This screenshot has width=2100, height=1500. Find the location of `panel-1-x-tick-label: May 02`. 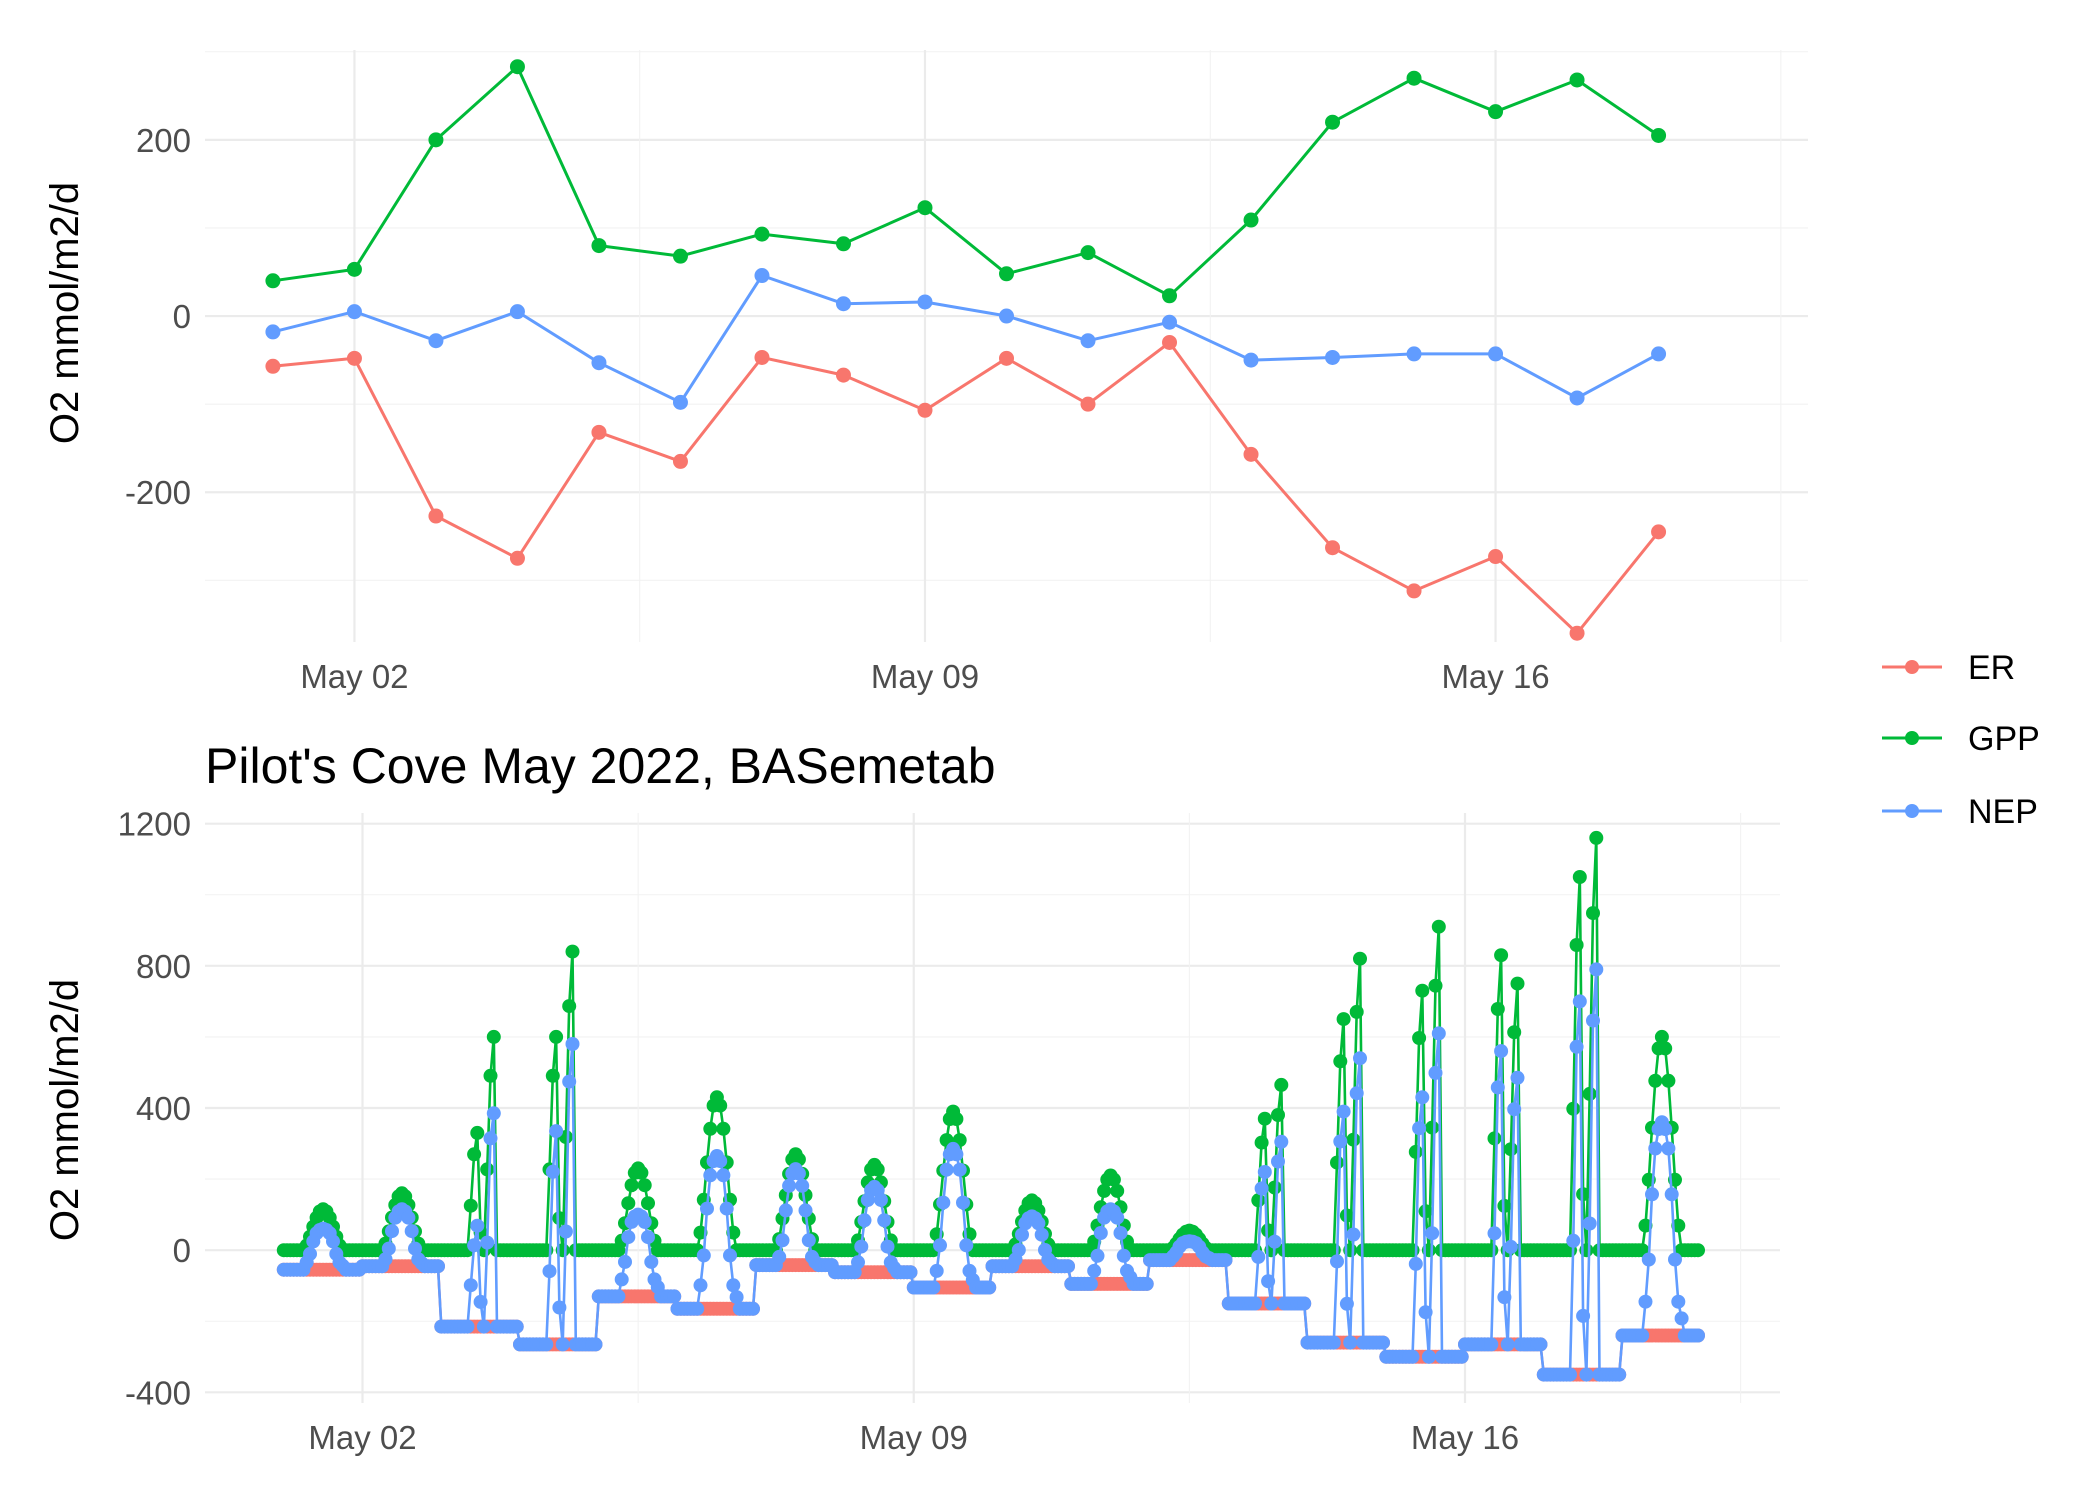

panel-1-x-tick-label: May 02 is located at coordinates (354, 676).